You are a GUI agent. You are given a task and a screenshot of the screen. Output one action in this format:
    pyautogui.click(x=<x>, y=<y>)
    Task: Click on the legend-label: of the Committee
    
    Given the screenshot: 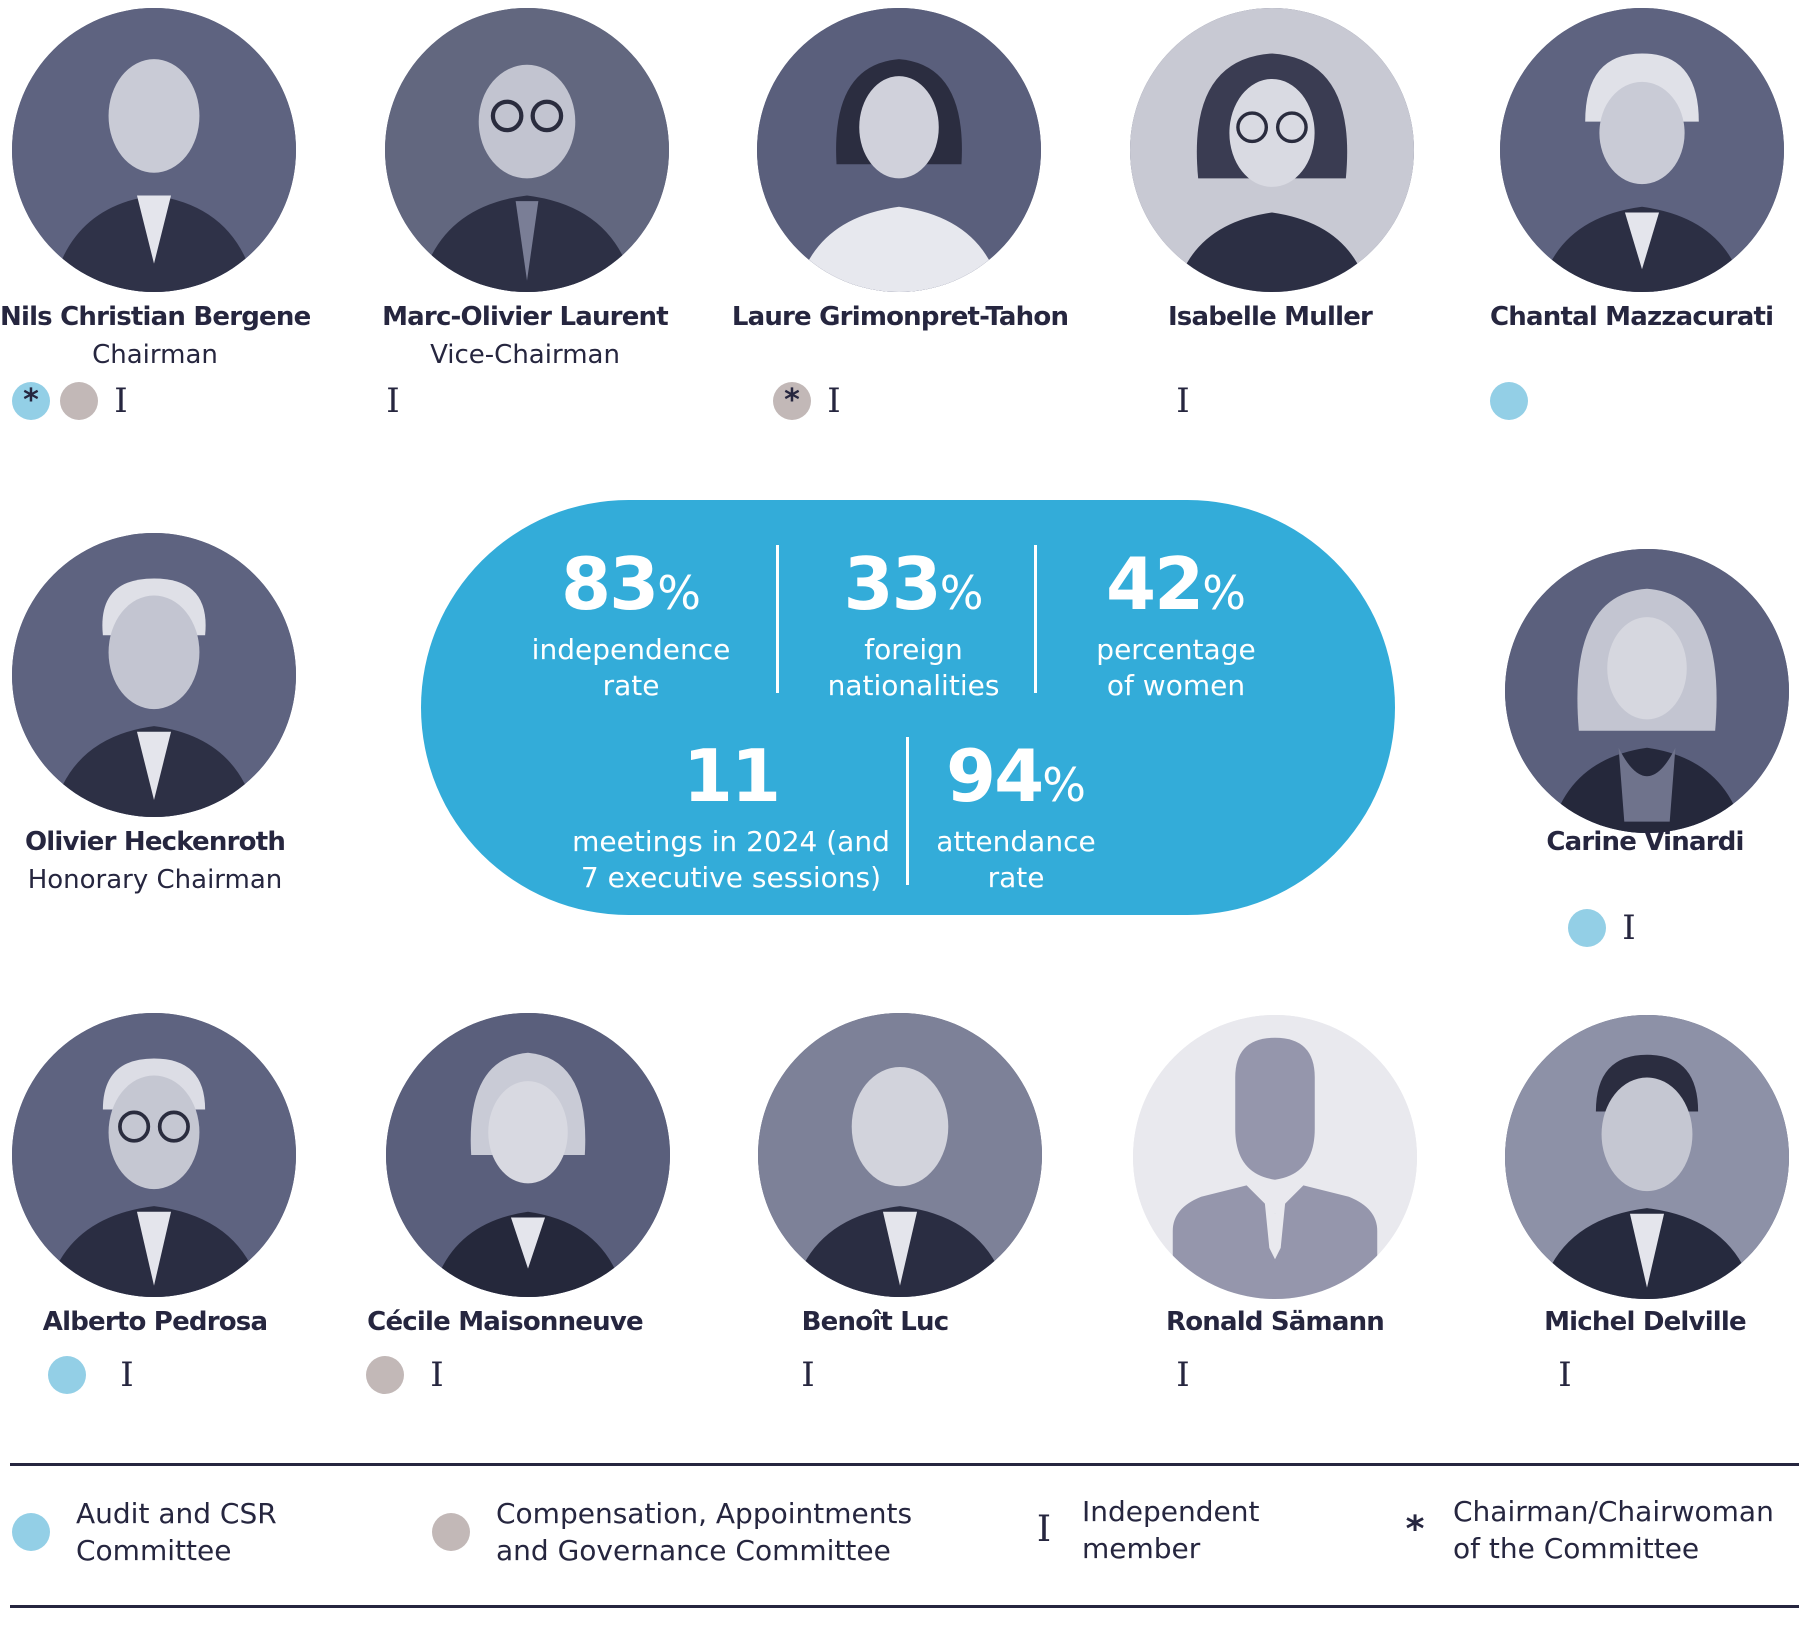 What is the action you would take?
    pyautogui.click(x=1576, y=1548)
    